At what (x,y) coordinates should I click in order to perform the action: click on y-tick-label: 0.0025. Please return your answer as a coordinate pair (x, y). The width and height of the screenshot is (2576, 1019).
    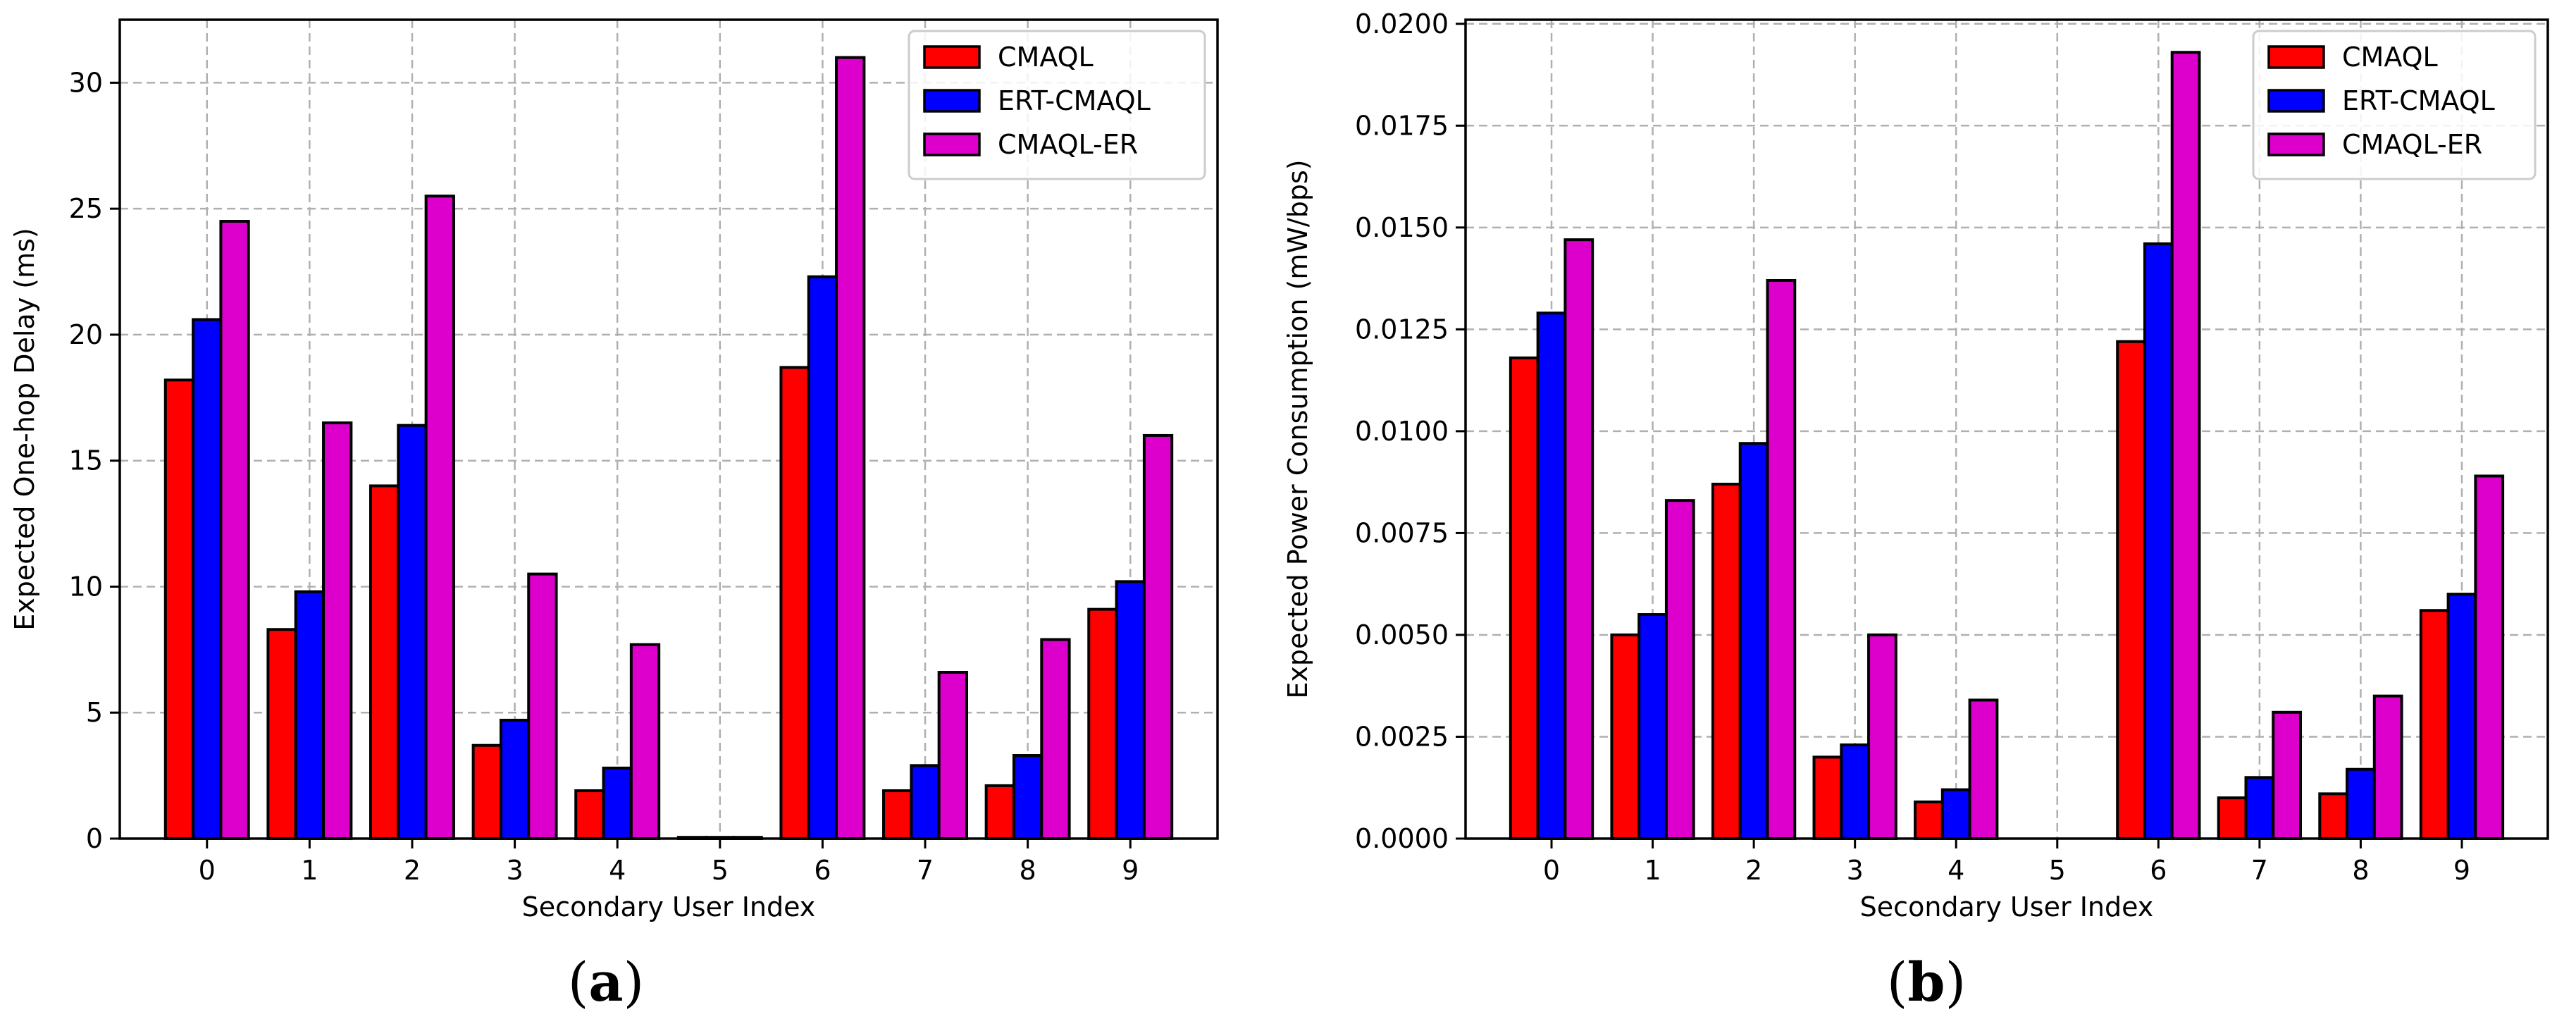
    Looking at the image, I should click on (1402, 736).